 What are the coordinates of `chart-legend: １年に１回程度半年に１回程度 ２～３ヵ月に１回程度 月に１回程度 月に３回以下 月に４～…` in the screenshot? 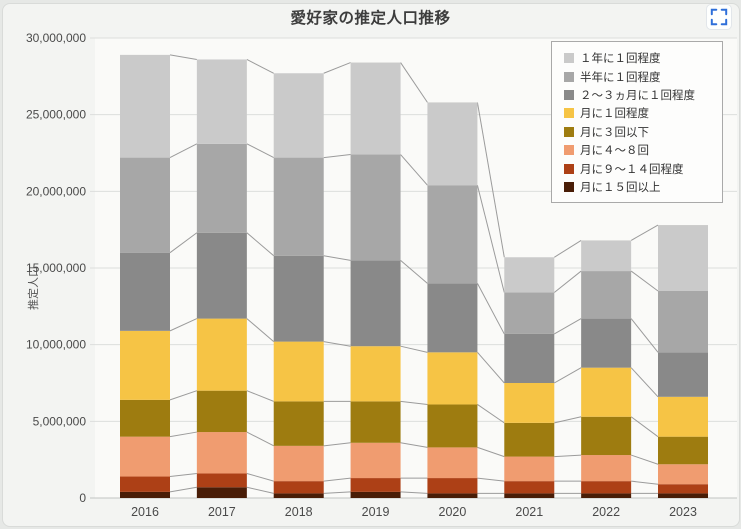 It's located at (637, 122).